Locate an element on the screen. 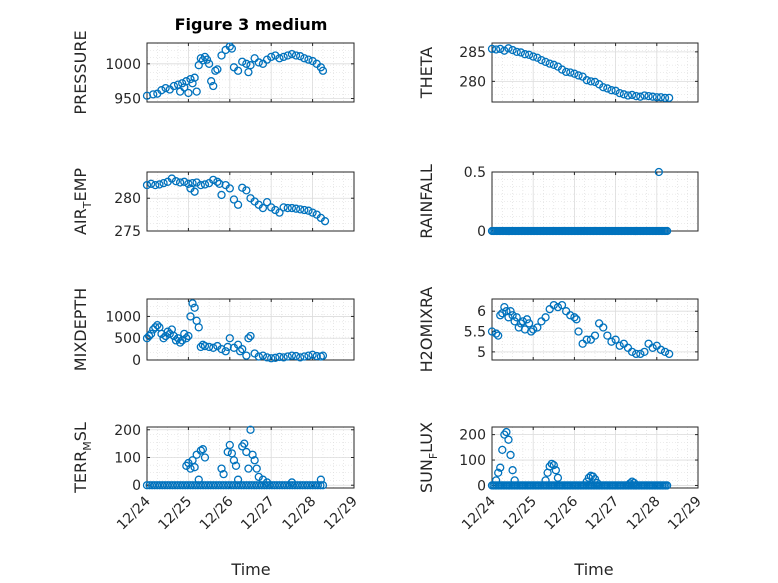  x-tick-label: 12/24 is located at coordinates (479, 513).